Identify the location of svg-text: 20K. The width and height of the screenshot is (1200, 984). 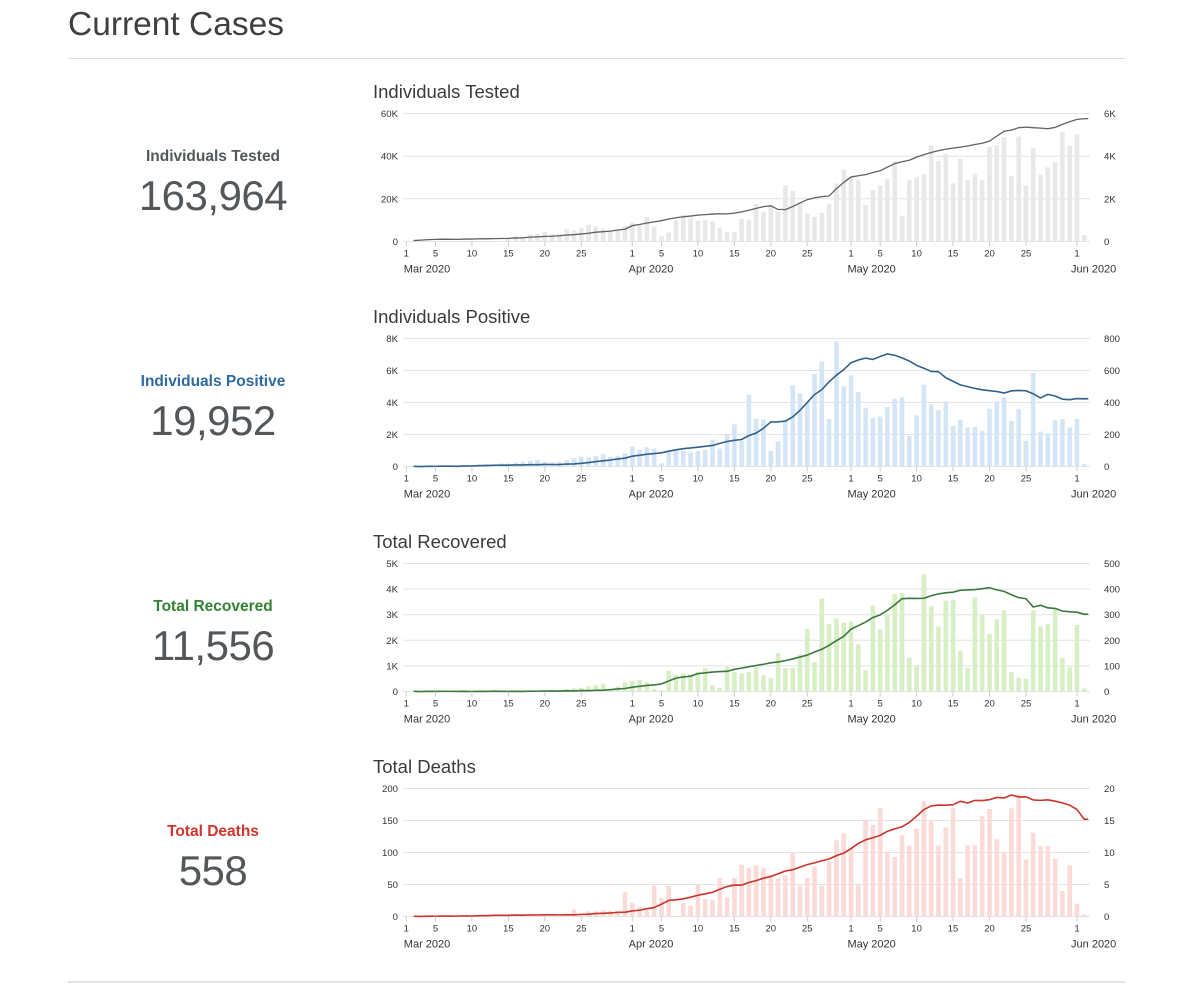
(390, 199).